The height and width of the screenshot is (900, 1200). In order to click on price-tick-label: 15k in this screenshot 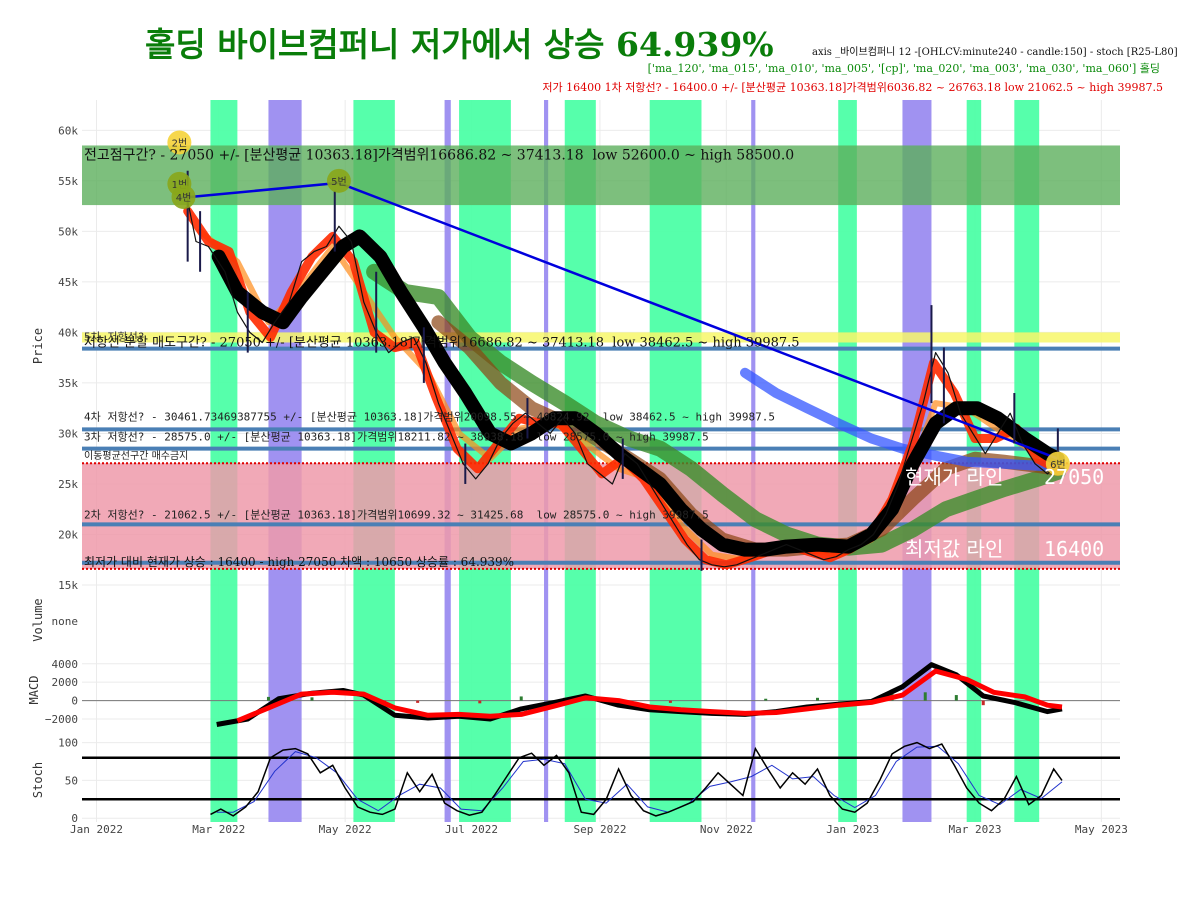, I will do `click(68, 585)`.